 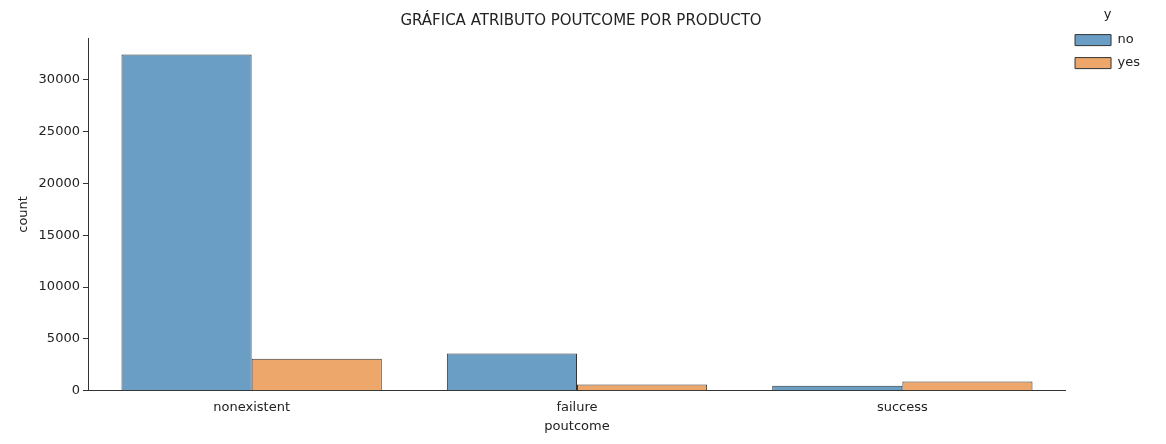 I want to click on chart-title: GRÁFICA ATRIBUTO POUTCOME POR PRODUCTO, so click(x=581, y=19).